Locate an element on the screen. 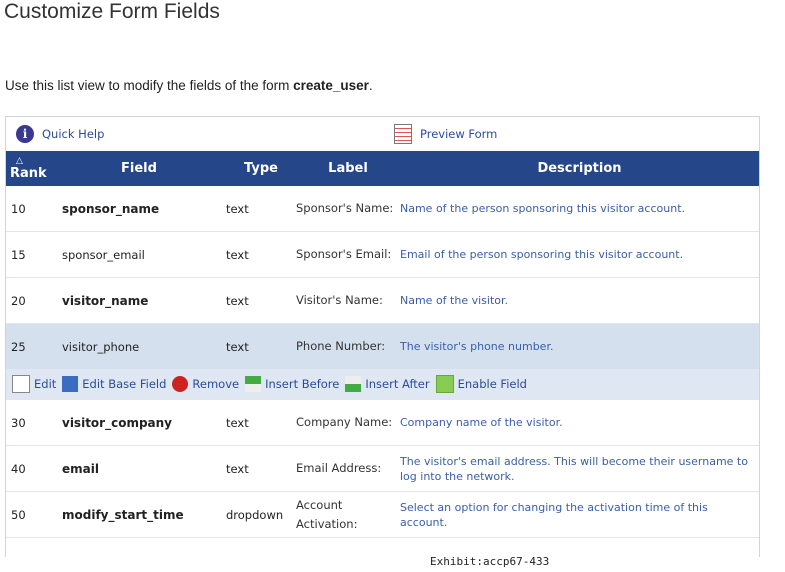  action-label: Edit Base Field is located at coordinates (124, 384).